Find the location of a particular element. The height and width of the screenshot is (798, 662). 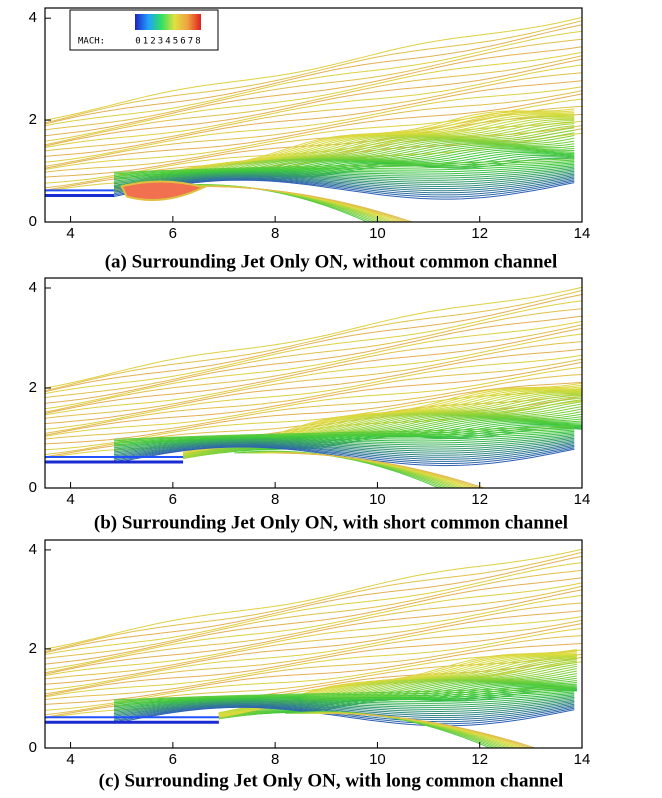

colorbar-label: 4 is located at coordinates (167, 42).